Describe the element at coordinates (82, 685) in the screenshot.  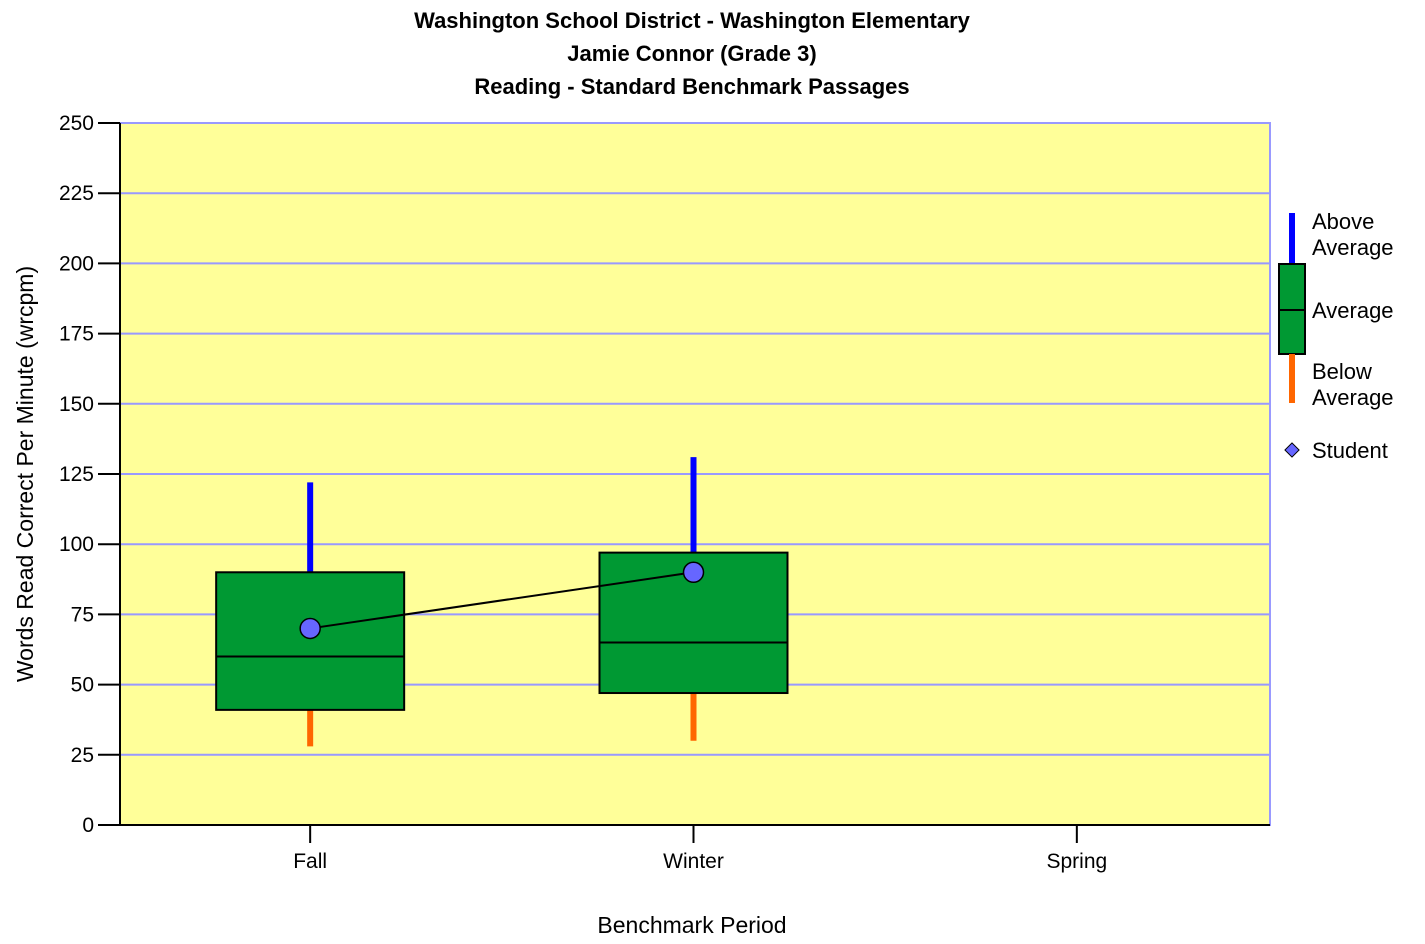
I see `y-tick-label: 50` at that location.